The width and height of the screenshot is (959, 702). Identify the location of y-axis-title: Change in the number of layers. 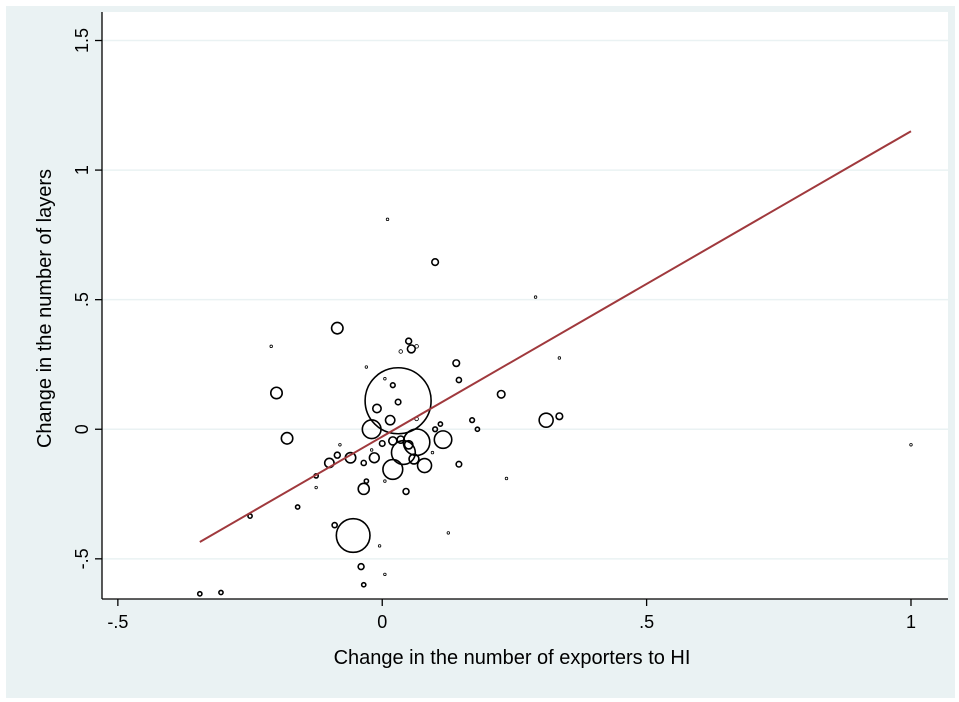
(45, 308).